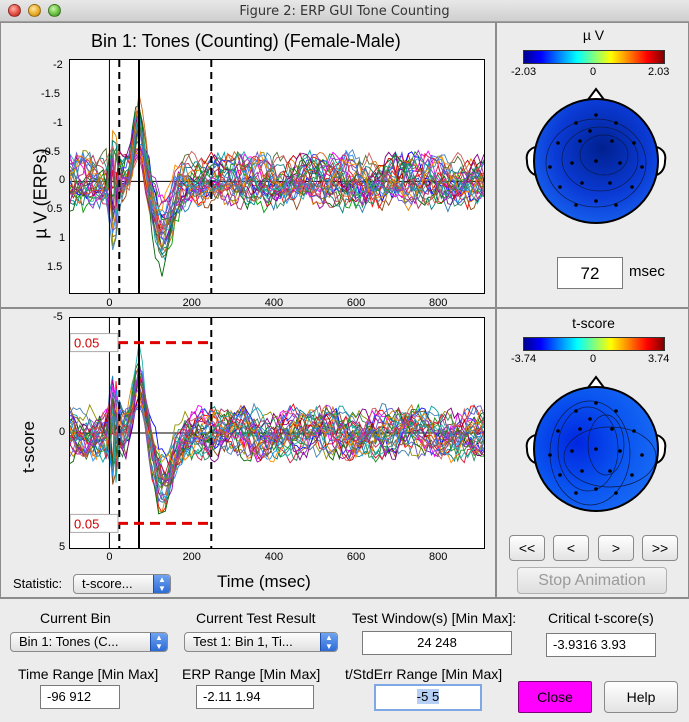  I want to click on threshold-label: 0.05, so click(86, 523).